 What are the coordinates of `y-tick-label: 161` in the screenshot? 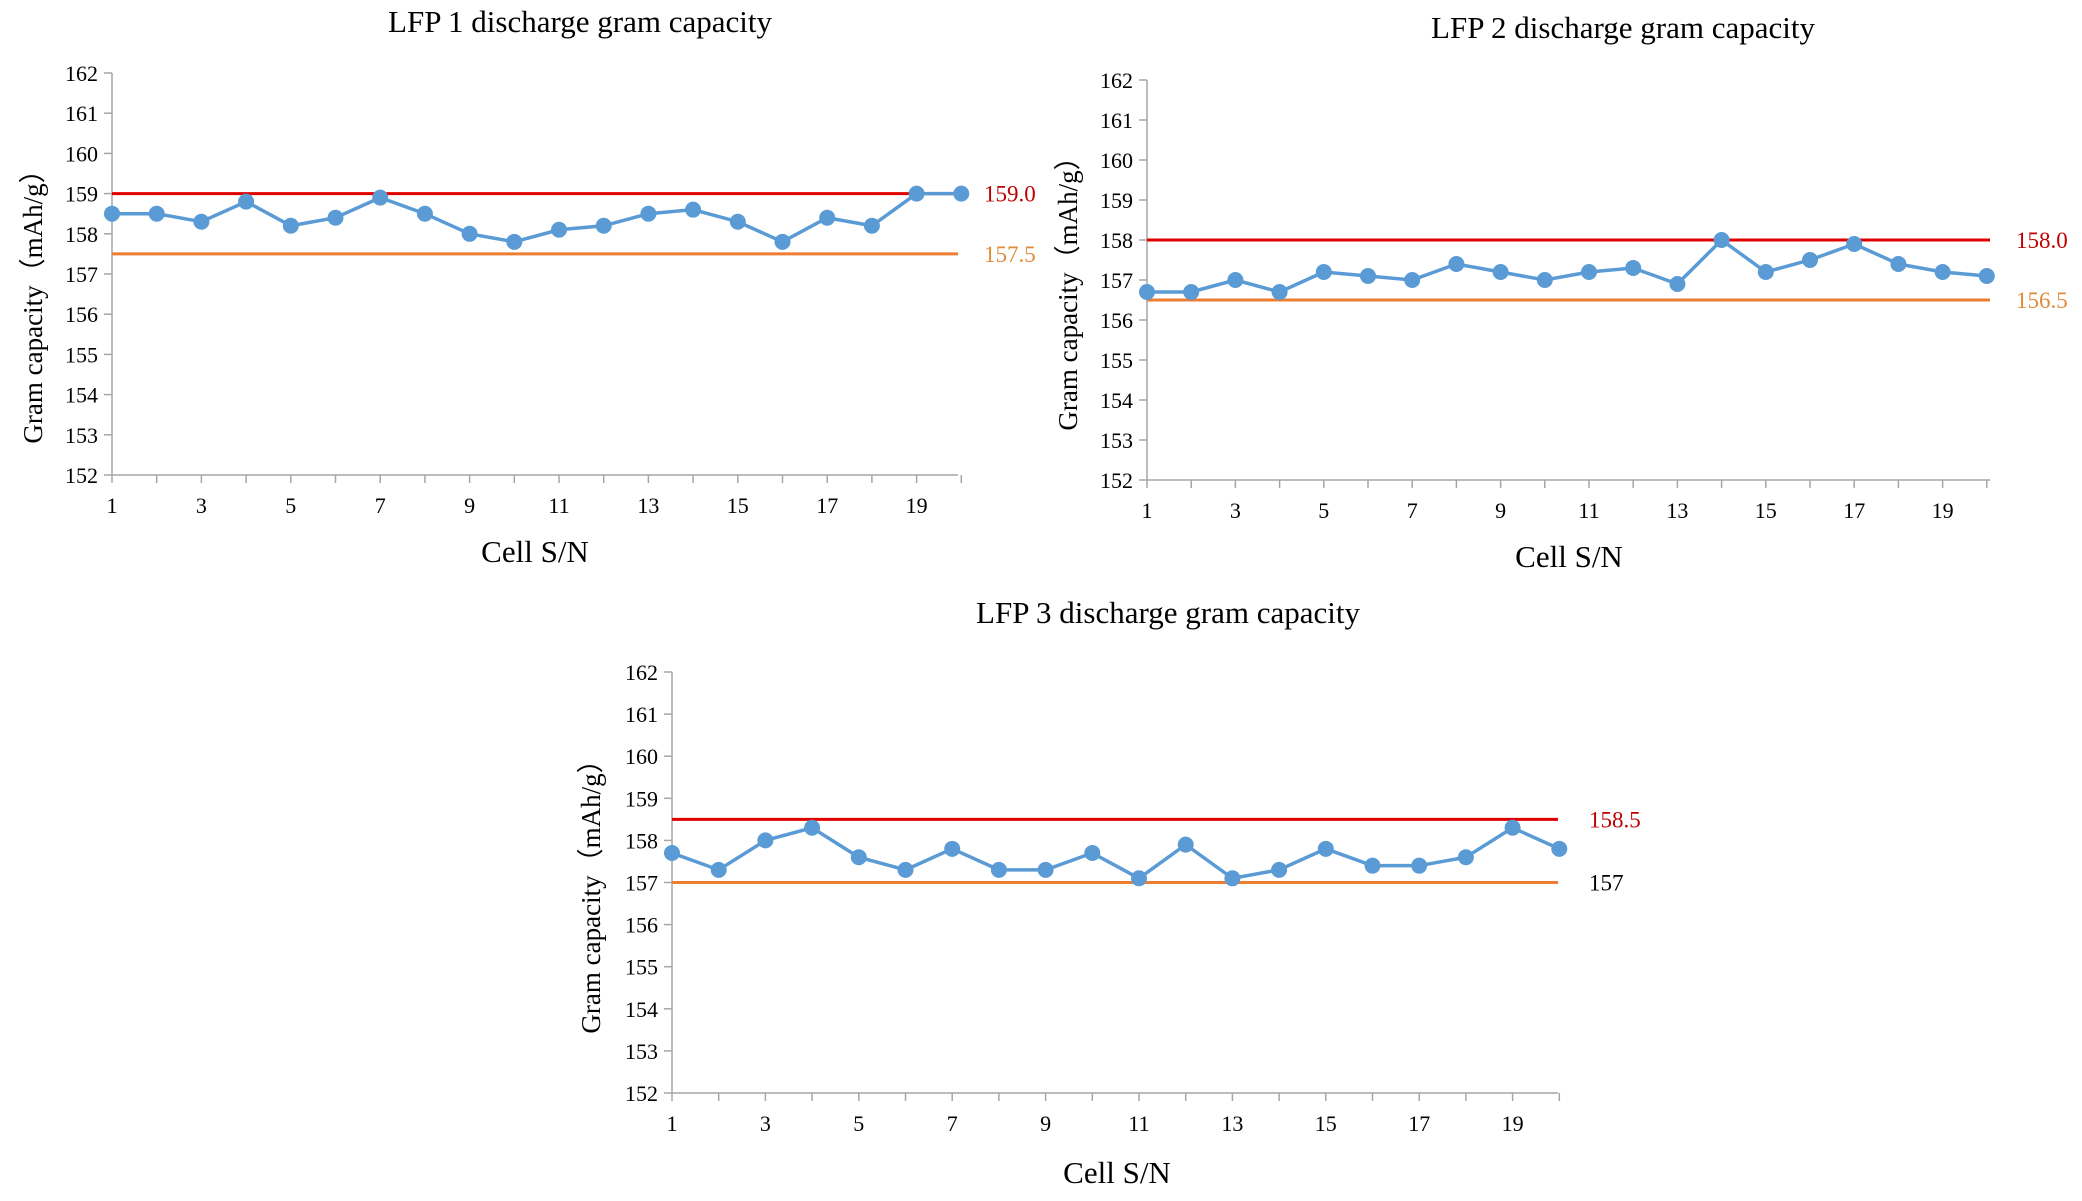 It's located at (81, 113).